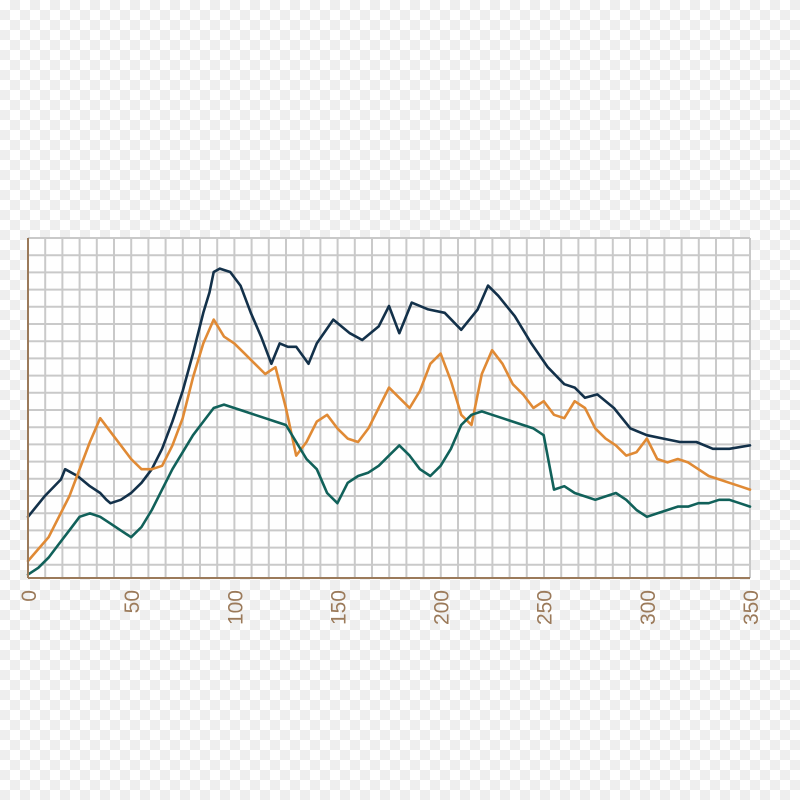 The height and width of the screenshot is (800, 800). What do you see at coordinates (442, 607) in the screenshot?
I see `x-tick-label: 200` at bounding box center [442, 607].